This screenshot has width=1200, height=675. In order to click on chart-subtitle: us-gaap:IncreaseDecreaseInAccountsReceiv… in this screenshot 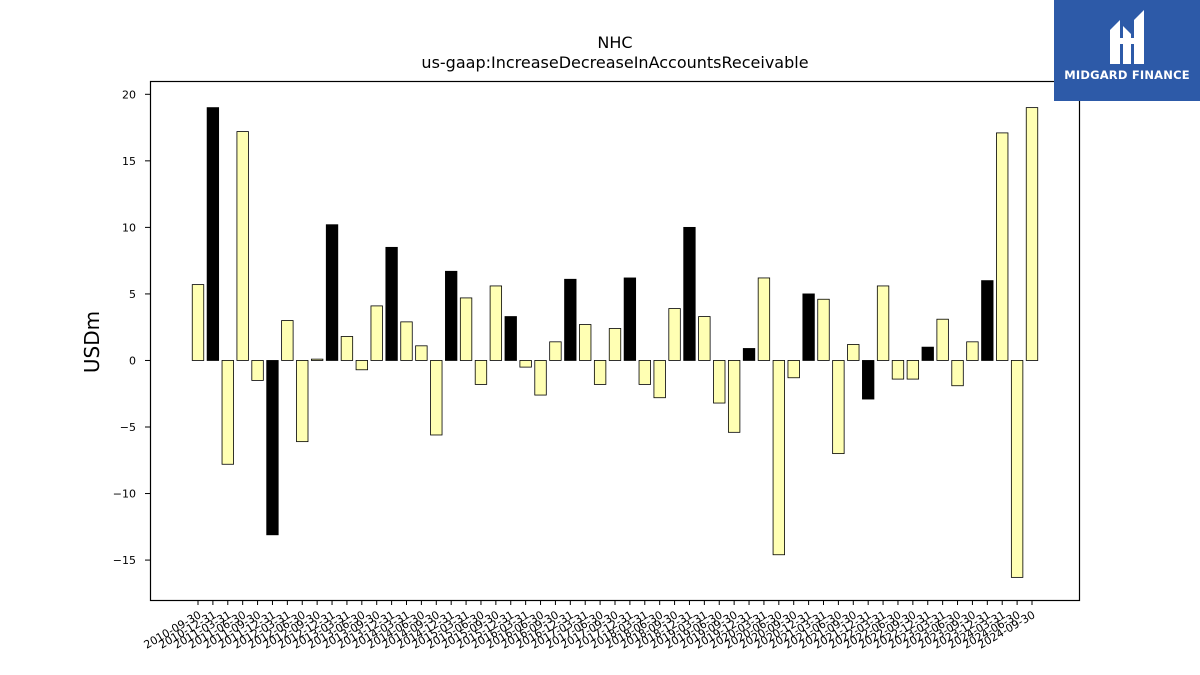, I will do `click(614, 62)`.